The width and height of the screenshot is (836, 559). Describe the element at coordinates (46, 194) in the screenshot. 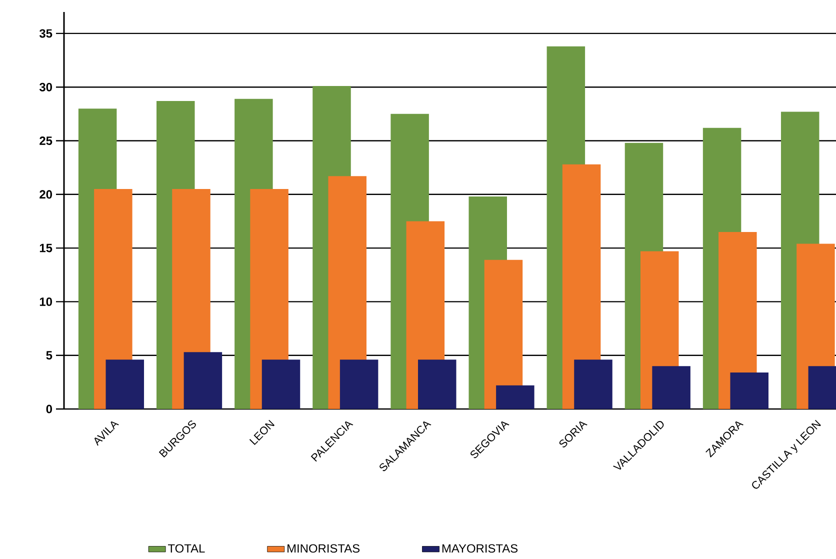

I see `y-tick-label: 20` at that location.